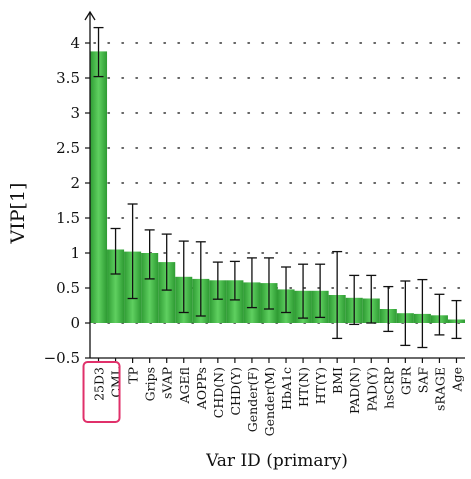 This screenshot has height=479, width=471. I want to click on bar-chd-y, so click(235, 301).